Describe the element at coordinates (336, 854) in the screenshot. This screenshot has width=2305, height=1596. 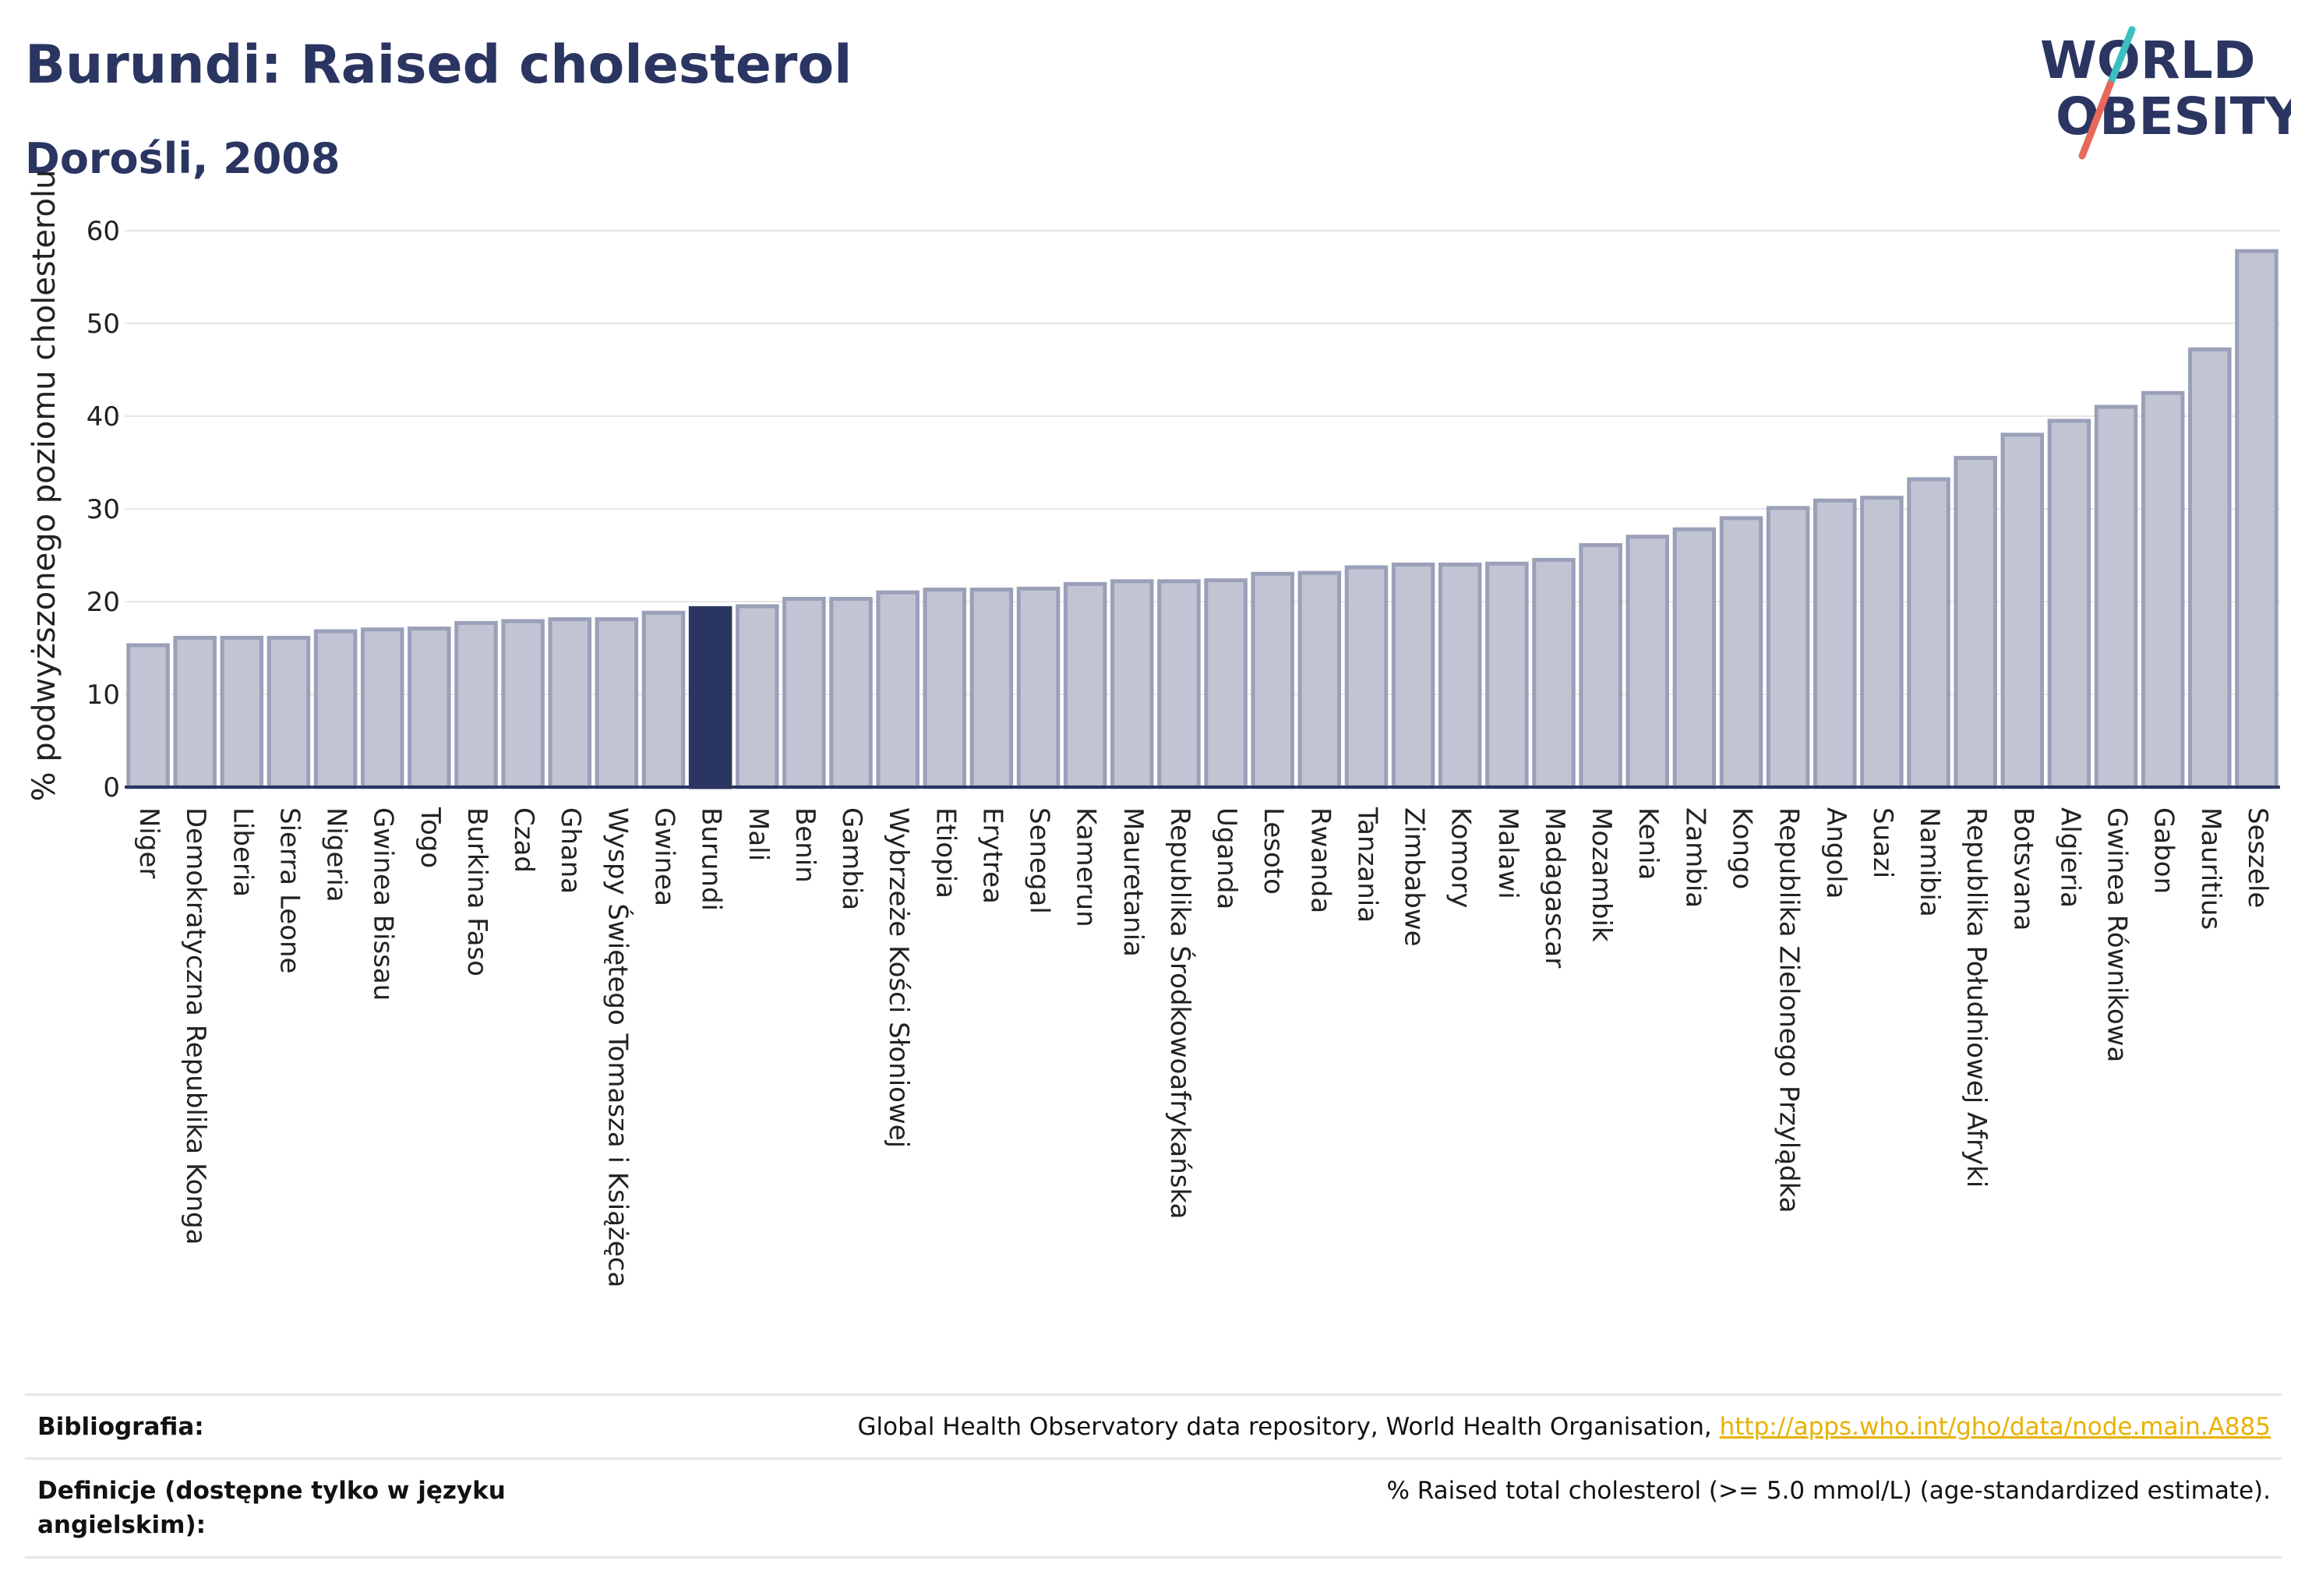
I see `x-tick-label-4: Nigeria` at that location.